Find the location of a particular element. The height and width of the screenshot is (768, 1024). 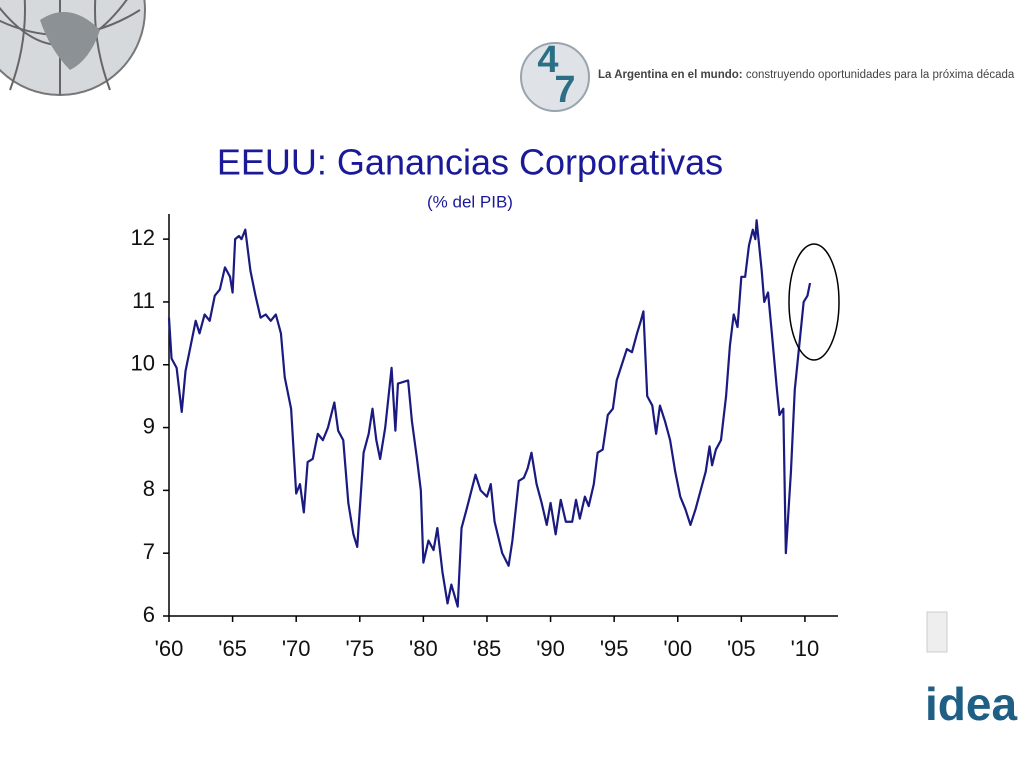

x-tick-label: '00 is located at coordinates (677, 648).